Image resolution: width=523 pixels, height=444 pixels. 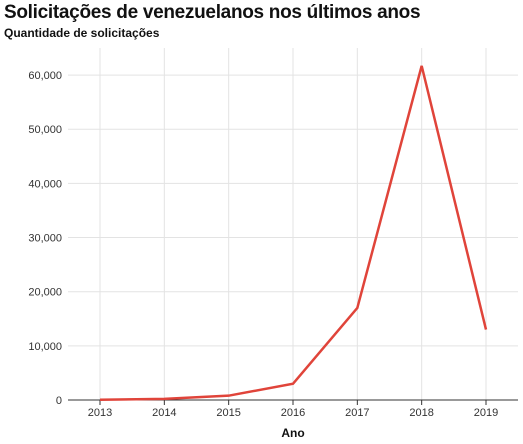 I want to click on x-tick-label: 2015, so click(x=228, y=413).